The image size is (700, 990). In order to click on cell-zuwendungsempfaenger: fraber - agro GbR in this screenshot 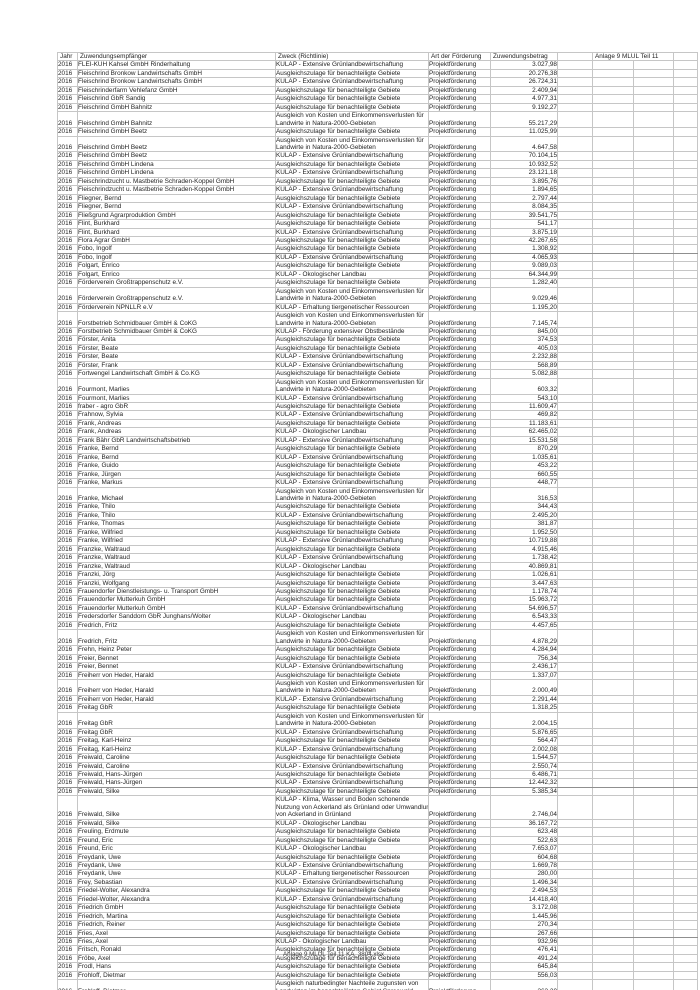, I will do `click(176, 407)`.